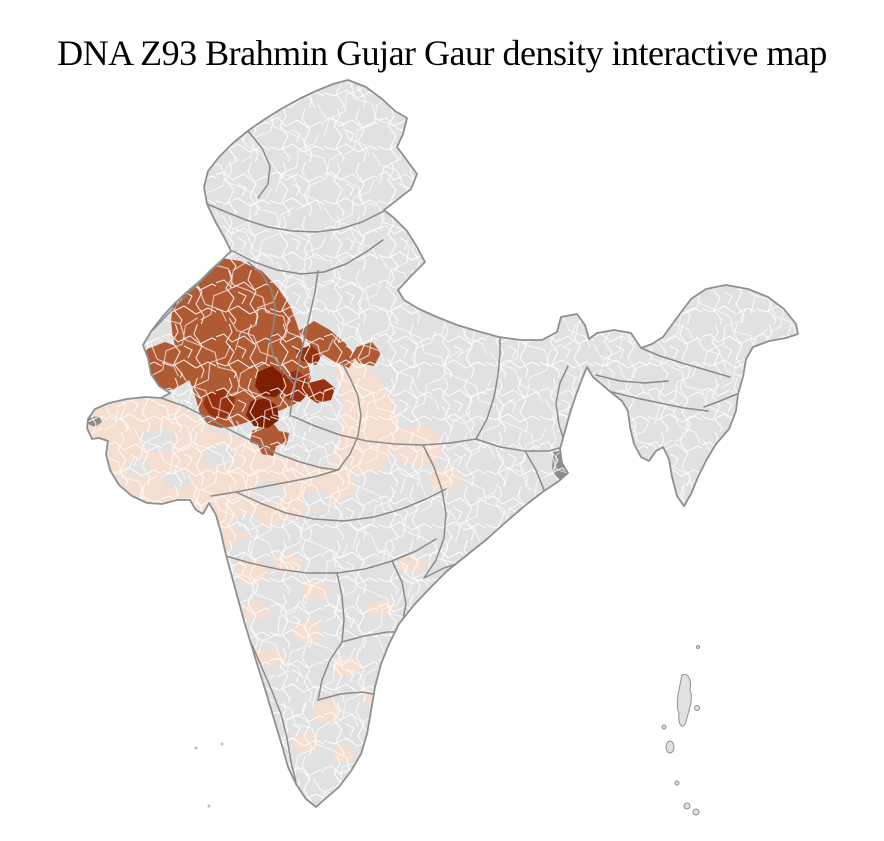  Describe the element at coordinates (680, 730) in the screenshot. I see `andaman-nicobar-islands` at that location.